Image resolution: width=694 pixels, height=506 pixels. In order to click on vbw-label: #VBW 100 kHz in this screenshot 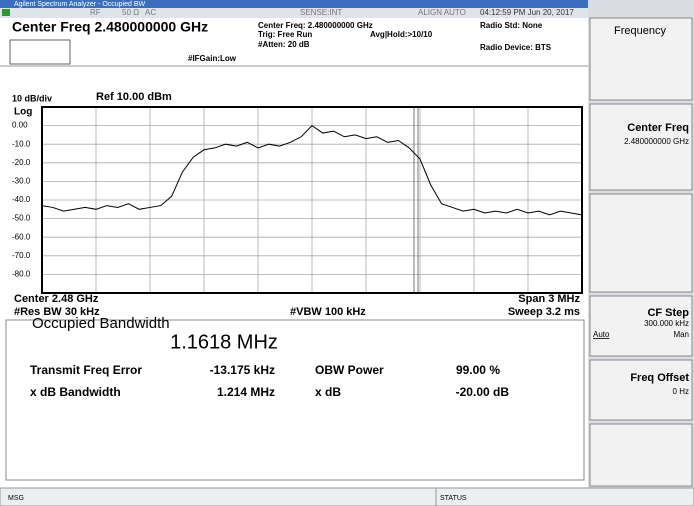, I will do `click(328, 312)`.